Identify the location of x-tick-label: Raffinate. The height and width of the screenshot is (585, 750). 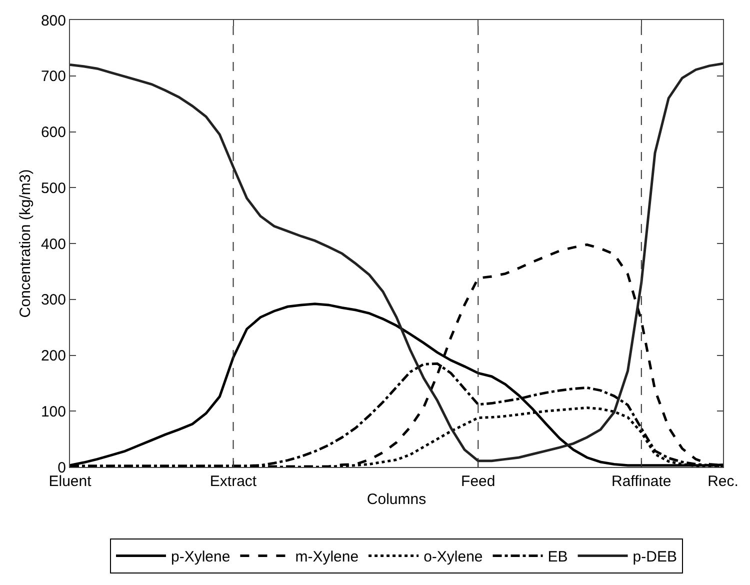
(641, 481).